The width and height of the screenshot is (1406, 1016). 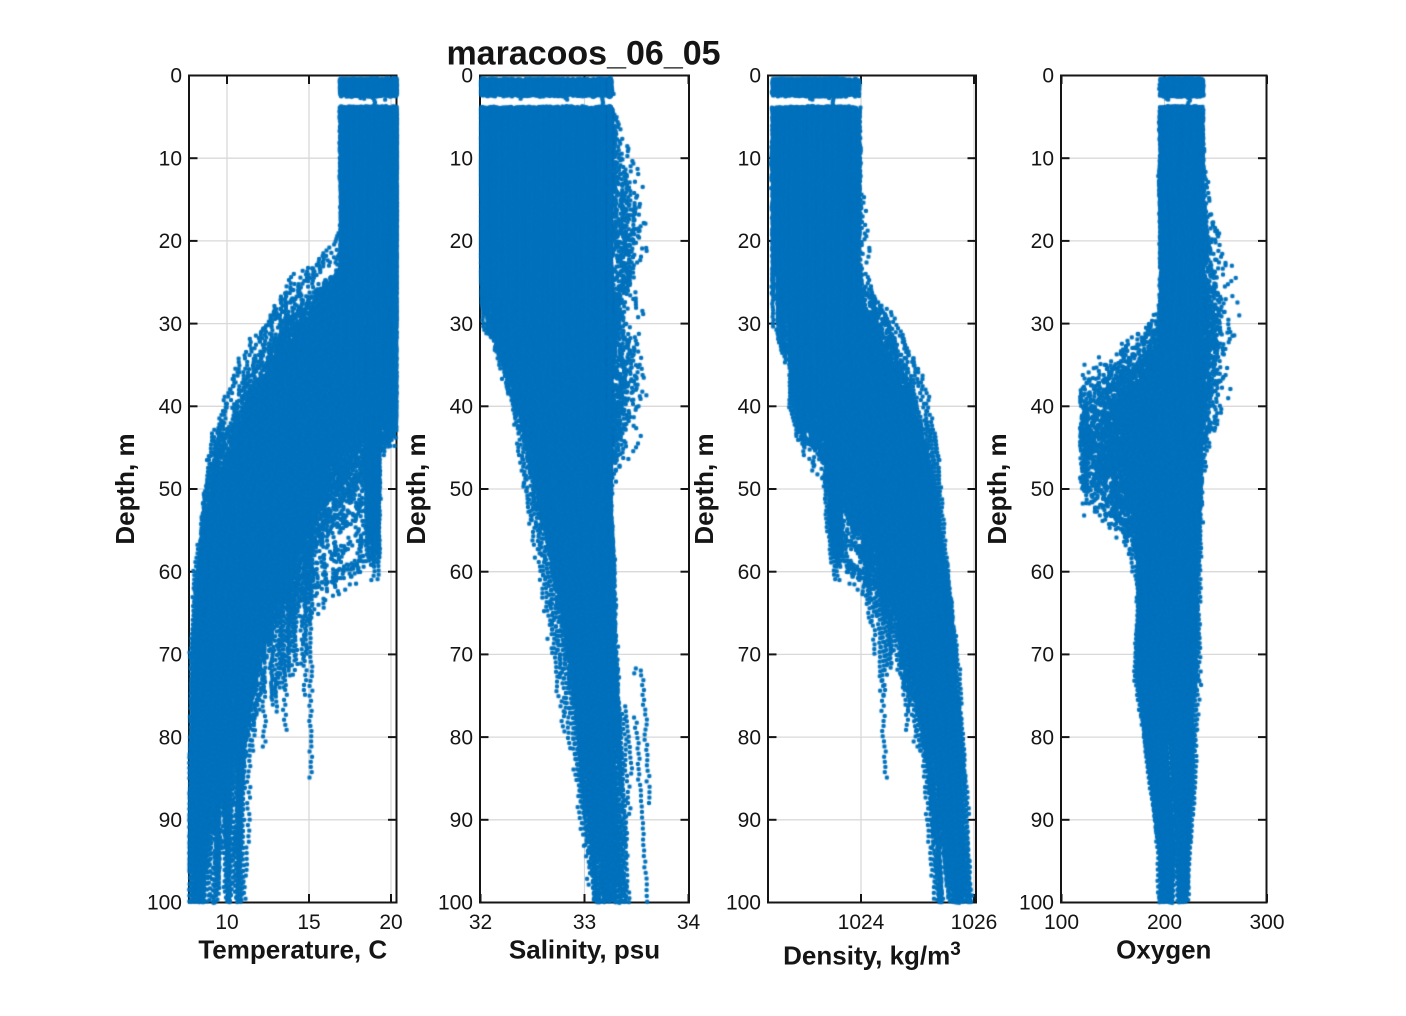 What do you see at coordinates (872, 955) in the screenshot?
I see `svg-text: Density, kg/m3` at bounding box center [872, 955].